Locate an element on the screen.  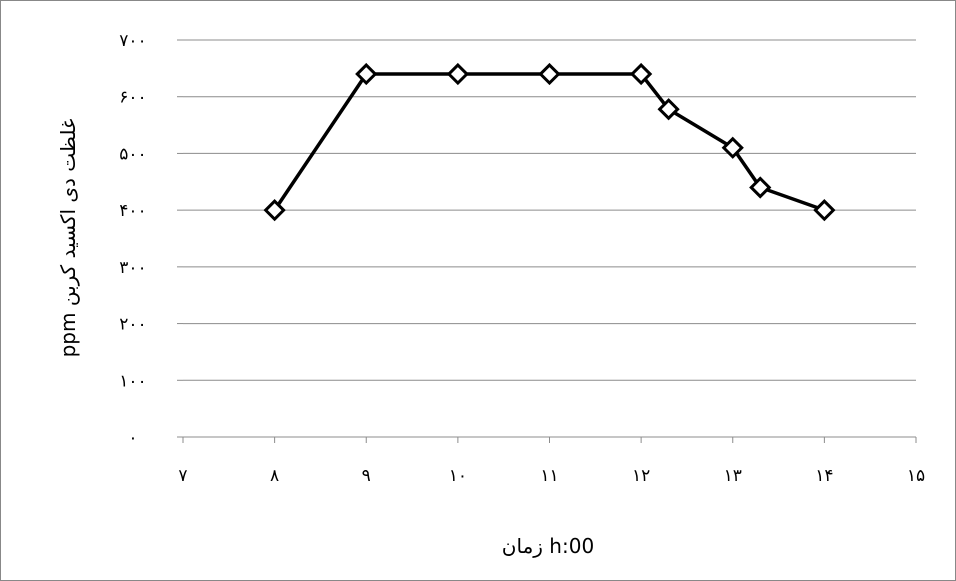
x-axis-title: زمان h:00 is located at coordinates (548, 546).